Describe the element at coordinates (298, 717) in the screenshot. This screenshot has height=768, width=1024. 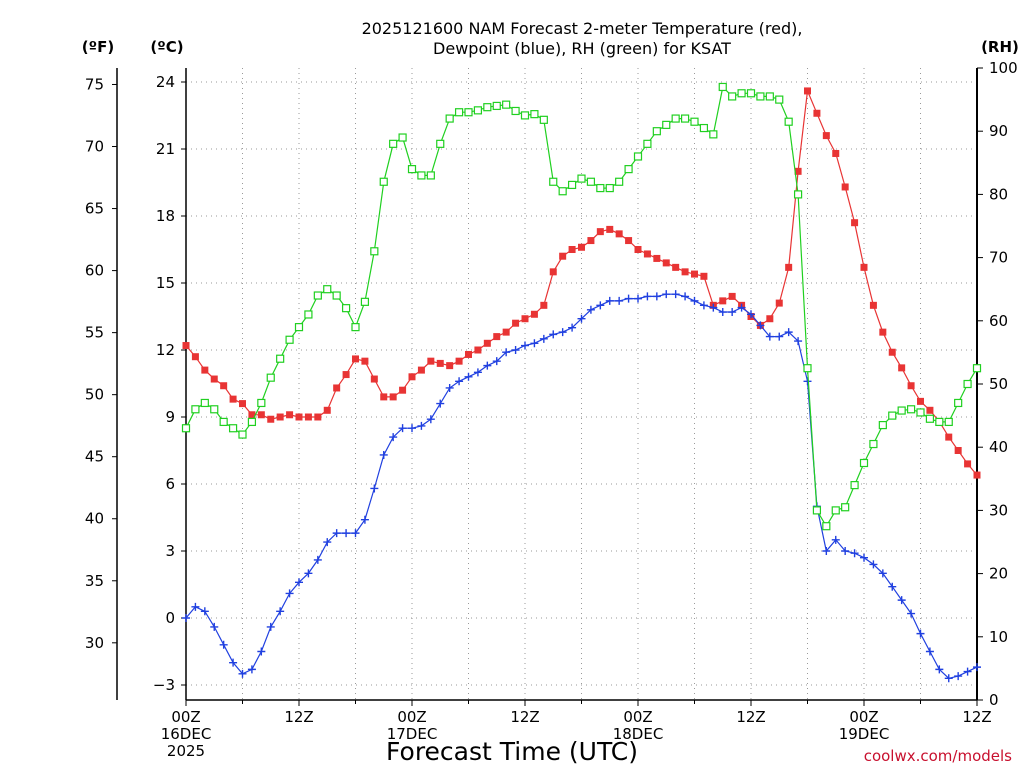
I see `x-tick-label: 12Z` at that location.